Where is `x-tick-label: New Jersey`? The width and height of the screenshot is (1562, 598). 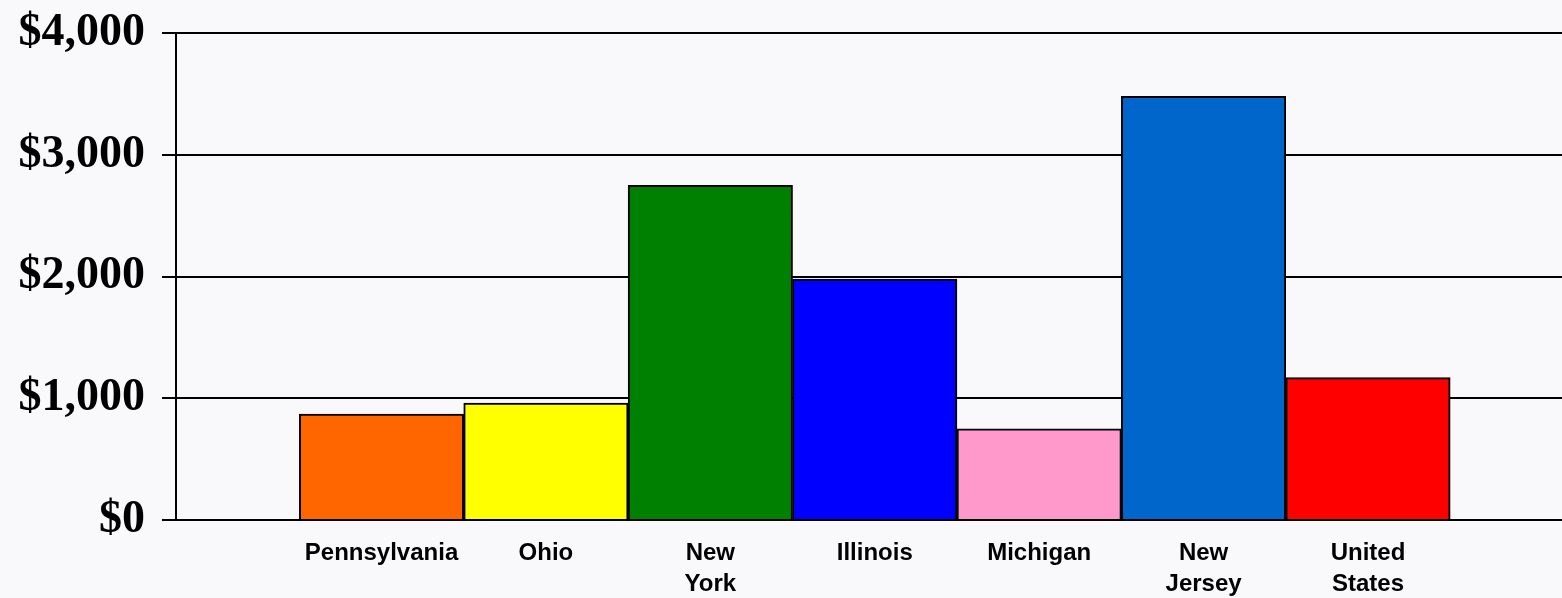 x-tick-label: New Jersey is located at coordinates (1204, 567).